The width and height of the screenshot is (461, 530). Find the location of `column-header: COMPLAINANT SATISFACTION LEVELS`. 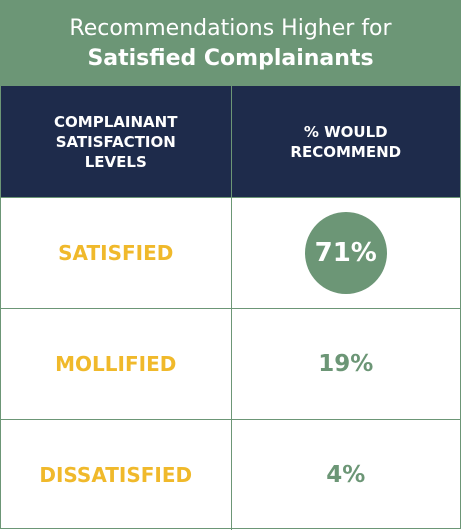

column-header: COMPLAINANT SATISFACTION LEVELS is located at coordinates (116, 141).